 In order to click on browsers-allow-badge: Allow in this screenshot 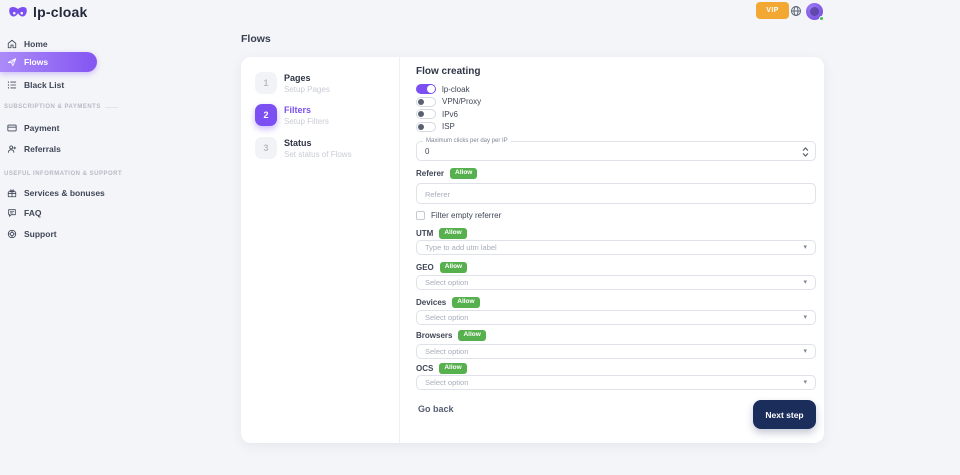, I will do `click(472, 335)`.